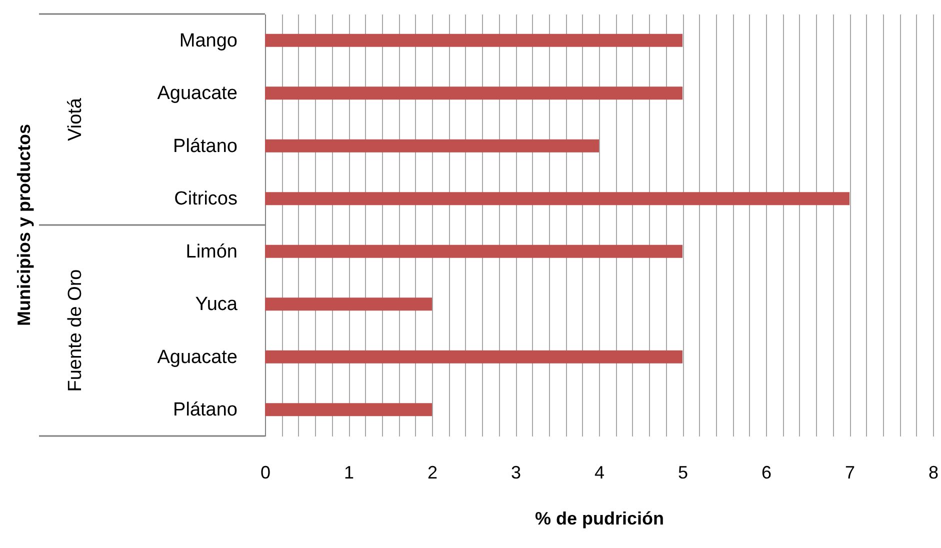 Image resolution: width=941 pixels, height=548 pixels. I want to click on x-tick-label: 1, so click(349, 472).